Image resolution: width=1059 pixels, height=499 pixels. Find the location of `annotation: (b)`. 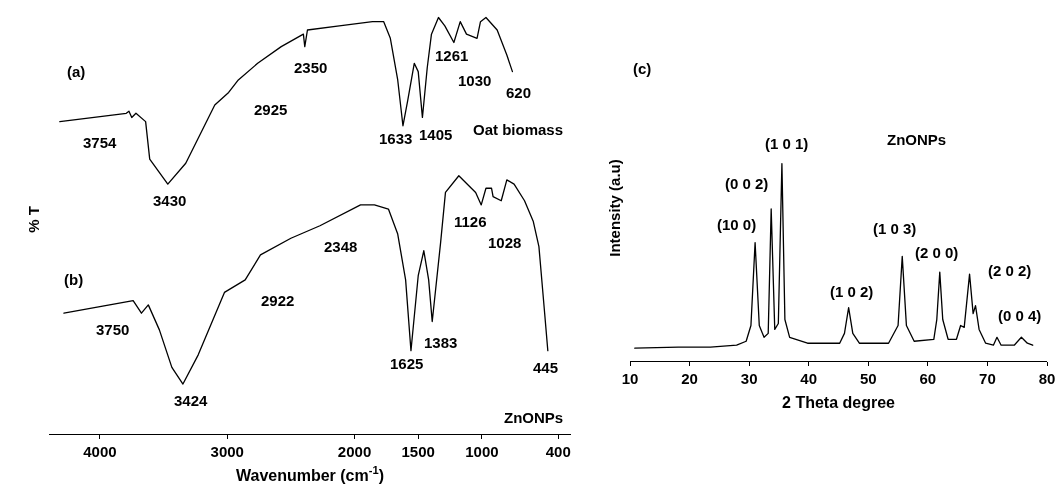

annotation: (b) is located at coordinates (74, 279).